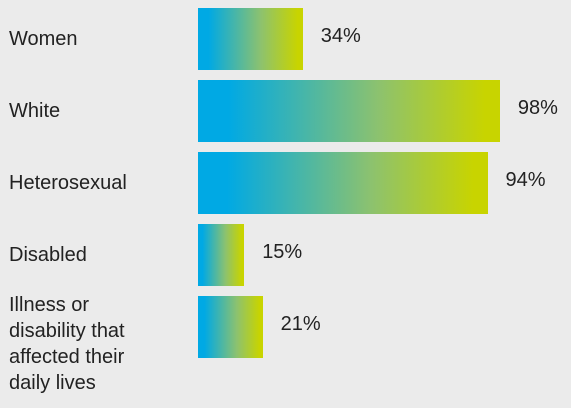  I want to click on value-label: 34%, so click(340, 36).